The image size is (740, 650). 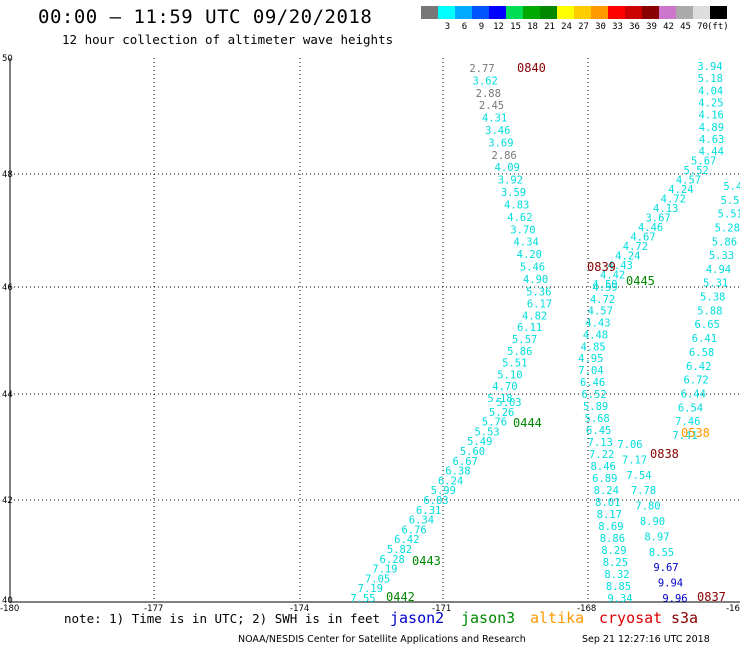 What do you see at coordinates (510, 181) in the screenshot?
I see `swh-value: 3.92` at bounding box center [510, 181].